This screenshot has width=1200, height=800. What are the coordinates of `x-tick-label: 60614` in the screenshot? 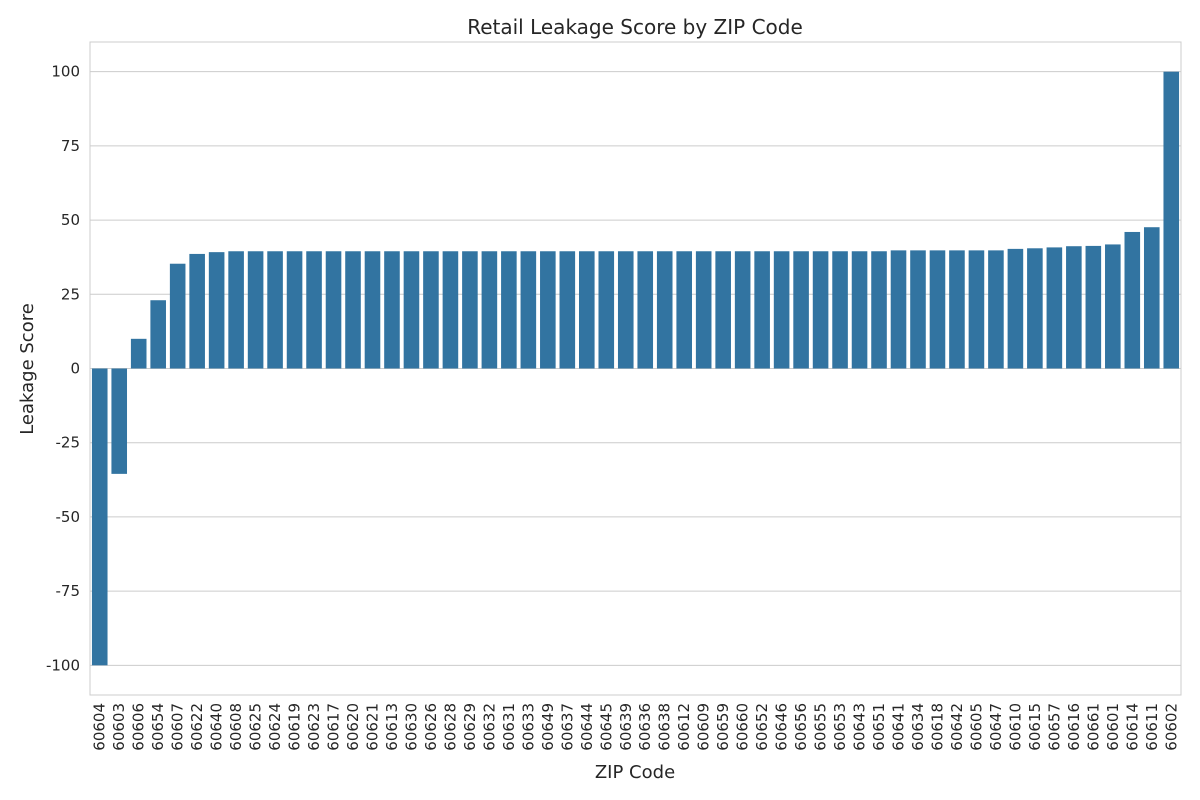 It's located at (1132, 727).